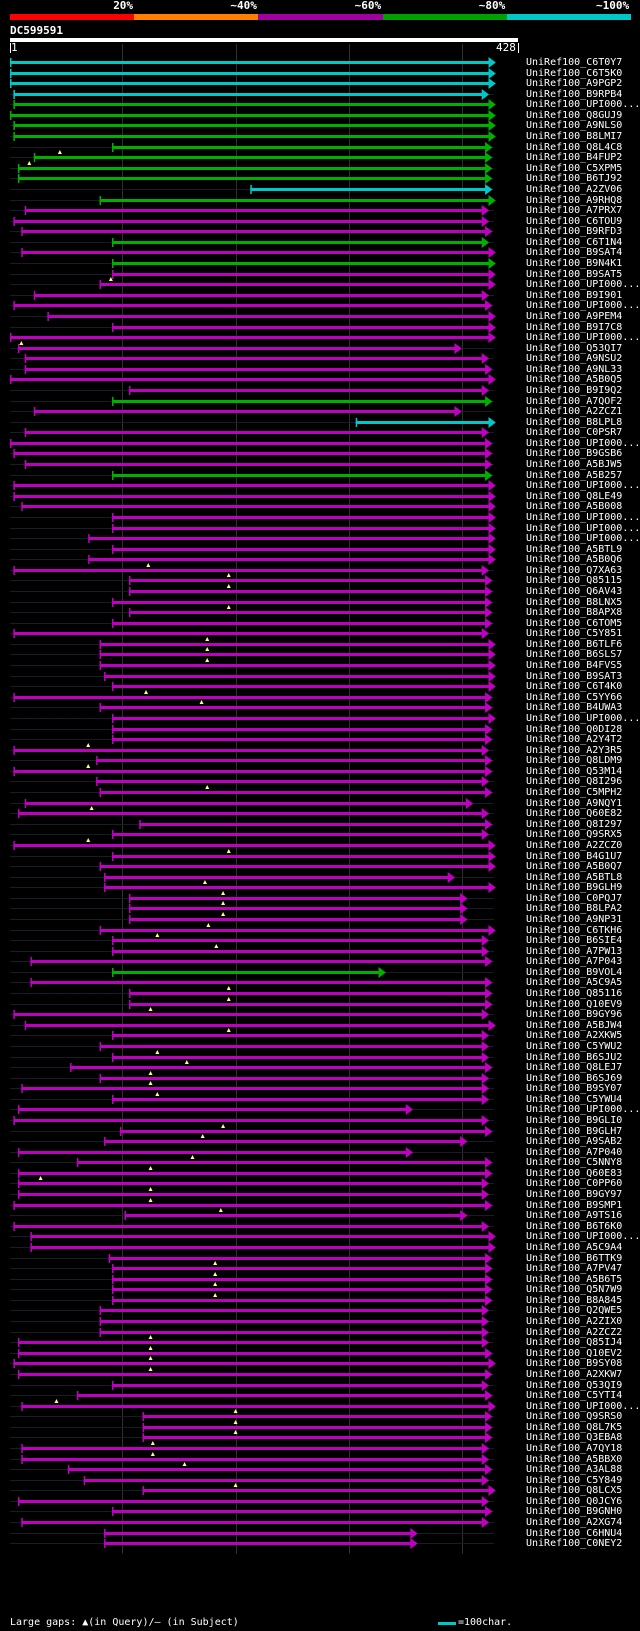 The height and width of the screenshot is (1631, 640). What do you see at coordinates (574, 1469) in the screenshot?
I see `hit-label: UniRef100_A3AL88` at bounding box center [574, 1469].